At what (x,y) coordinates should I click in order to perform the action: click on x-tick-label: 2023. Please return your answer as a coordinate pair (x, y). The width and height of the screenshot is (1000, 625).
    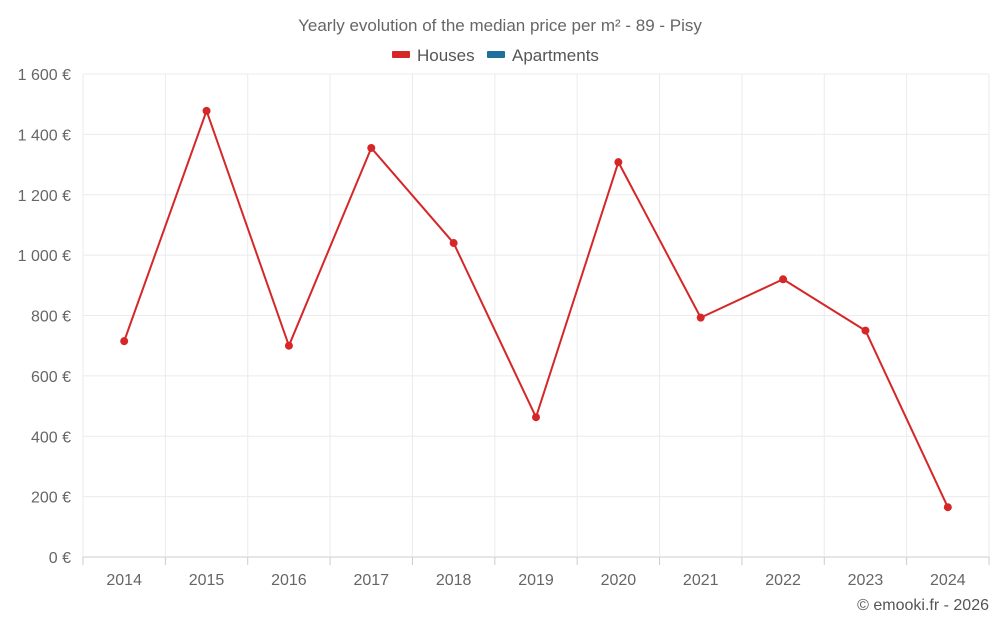
    Looking at the image, I should click on (866, 580).